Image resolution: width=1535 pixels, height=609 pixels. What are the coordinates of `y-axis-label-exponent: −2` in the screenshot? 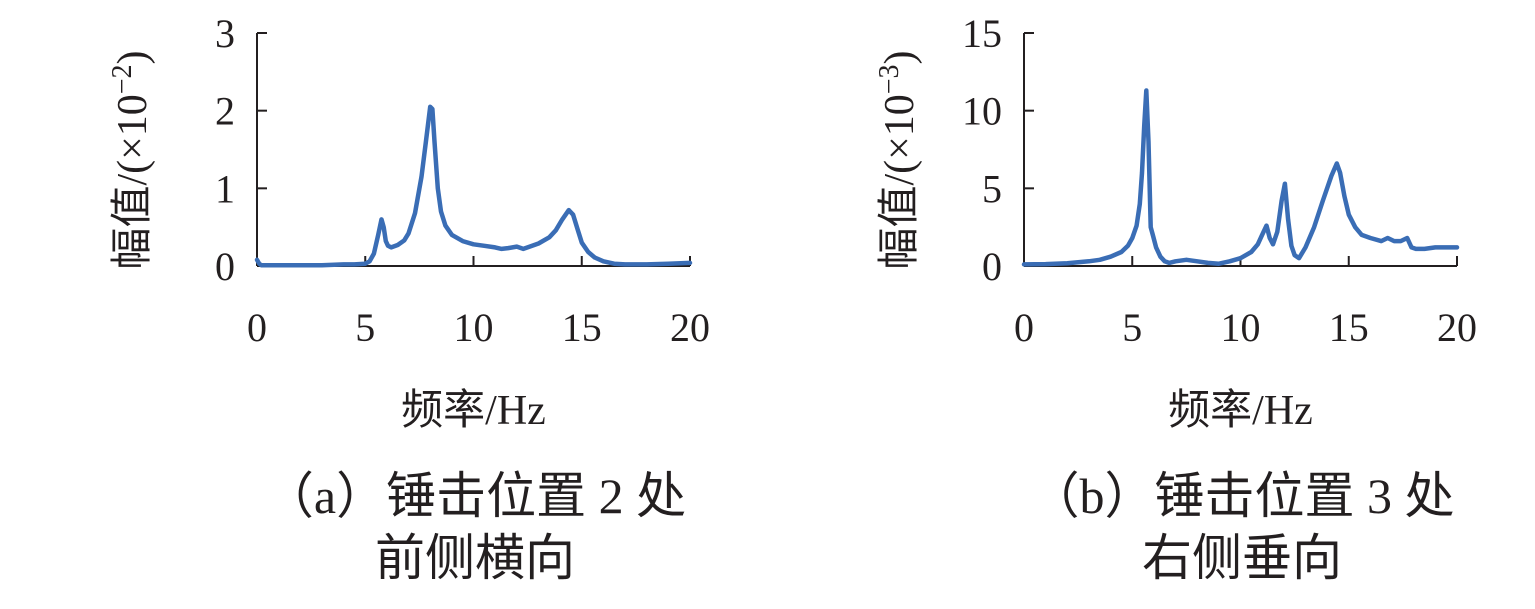 It's located at (122, 79).